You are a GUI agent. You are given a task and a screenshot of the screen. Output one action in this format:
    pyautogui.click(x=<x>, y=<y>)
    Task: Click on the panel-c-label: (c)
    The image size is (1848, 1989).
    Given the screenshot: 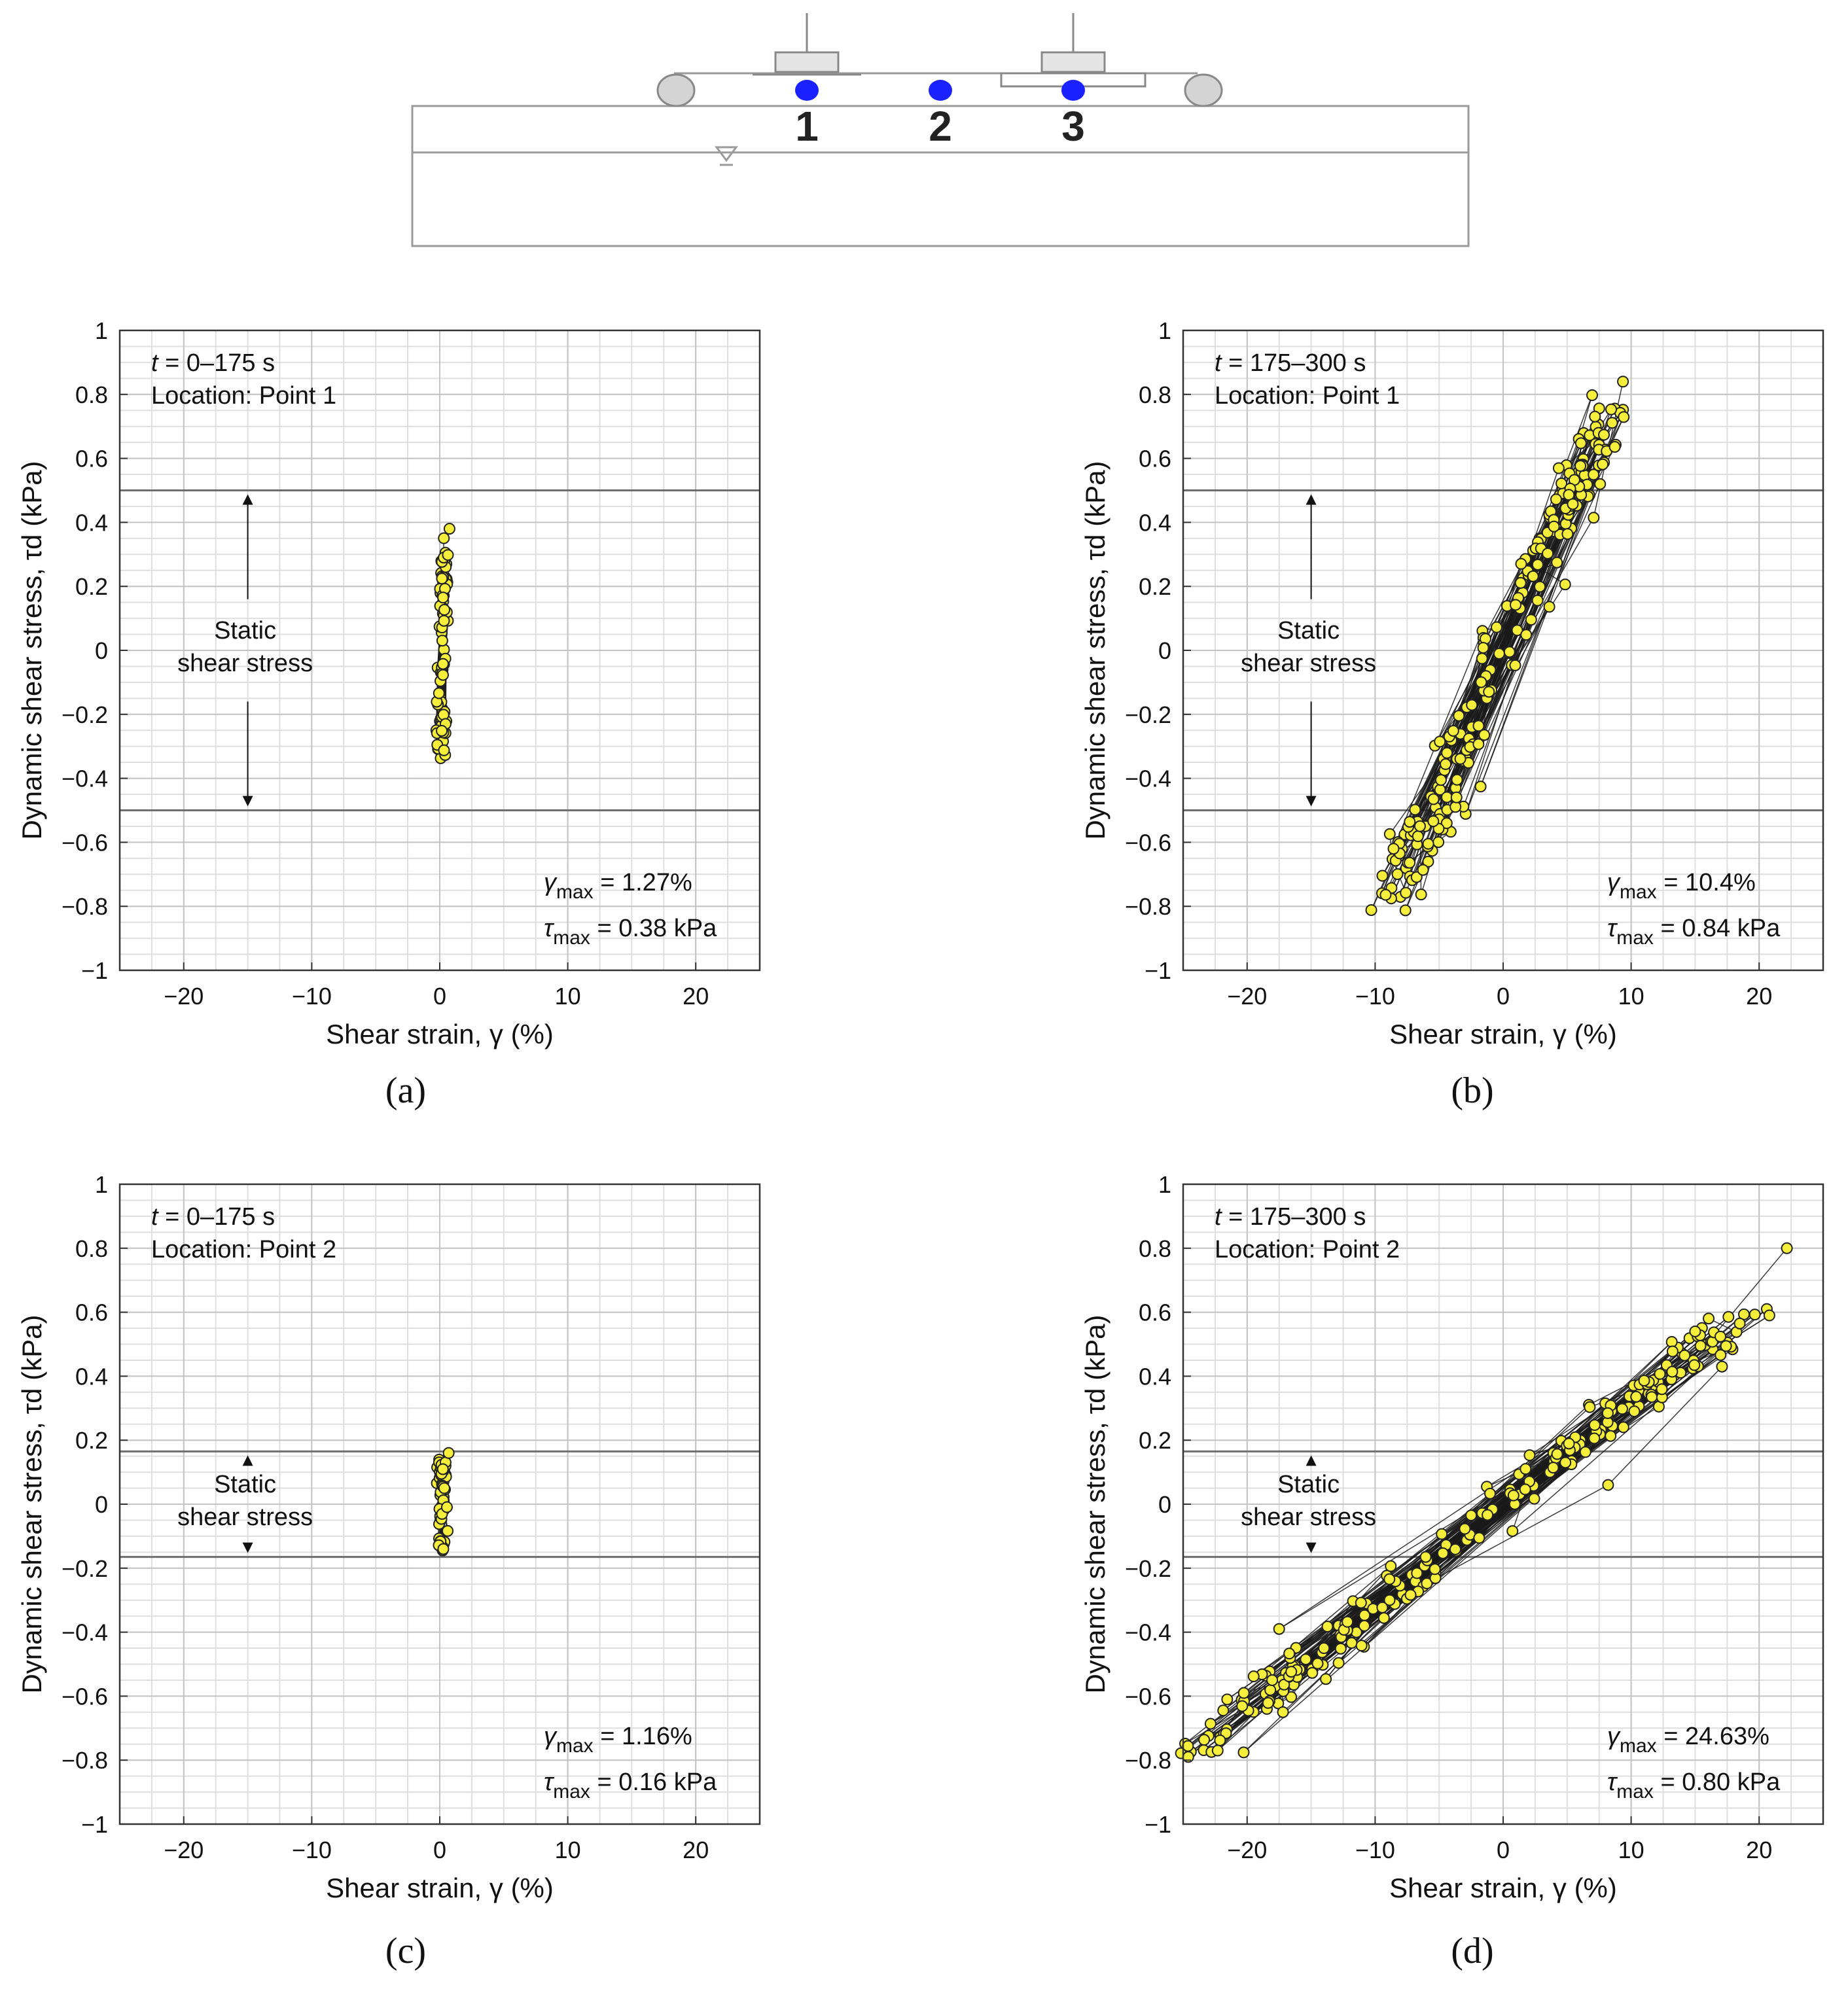 What is the action you would take?
    pyautogui.click(x=406, y=1951)
    